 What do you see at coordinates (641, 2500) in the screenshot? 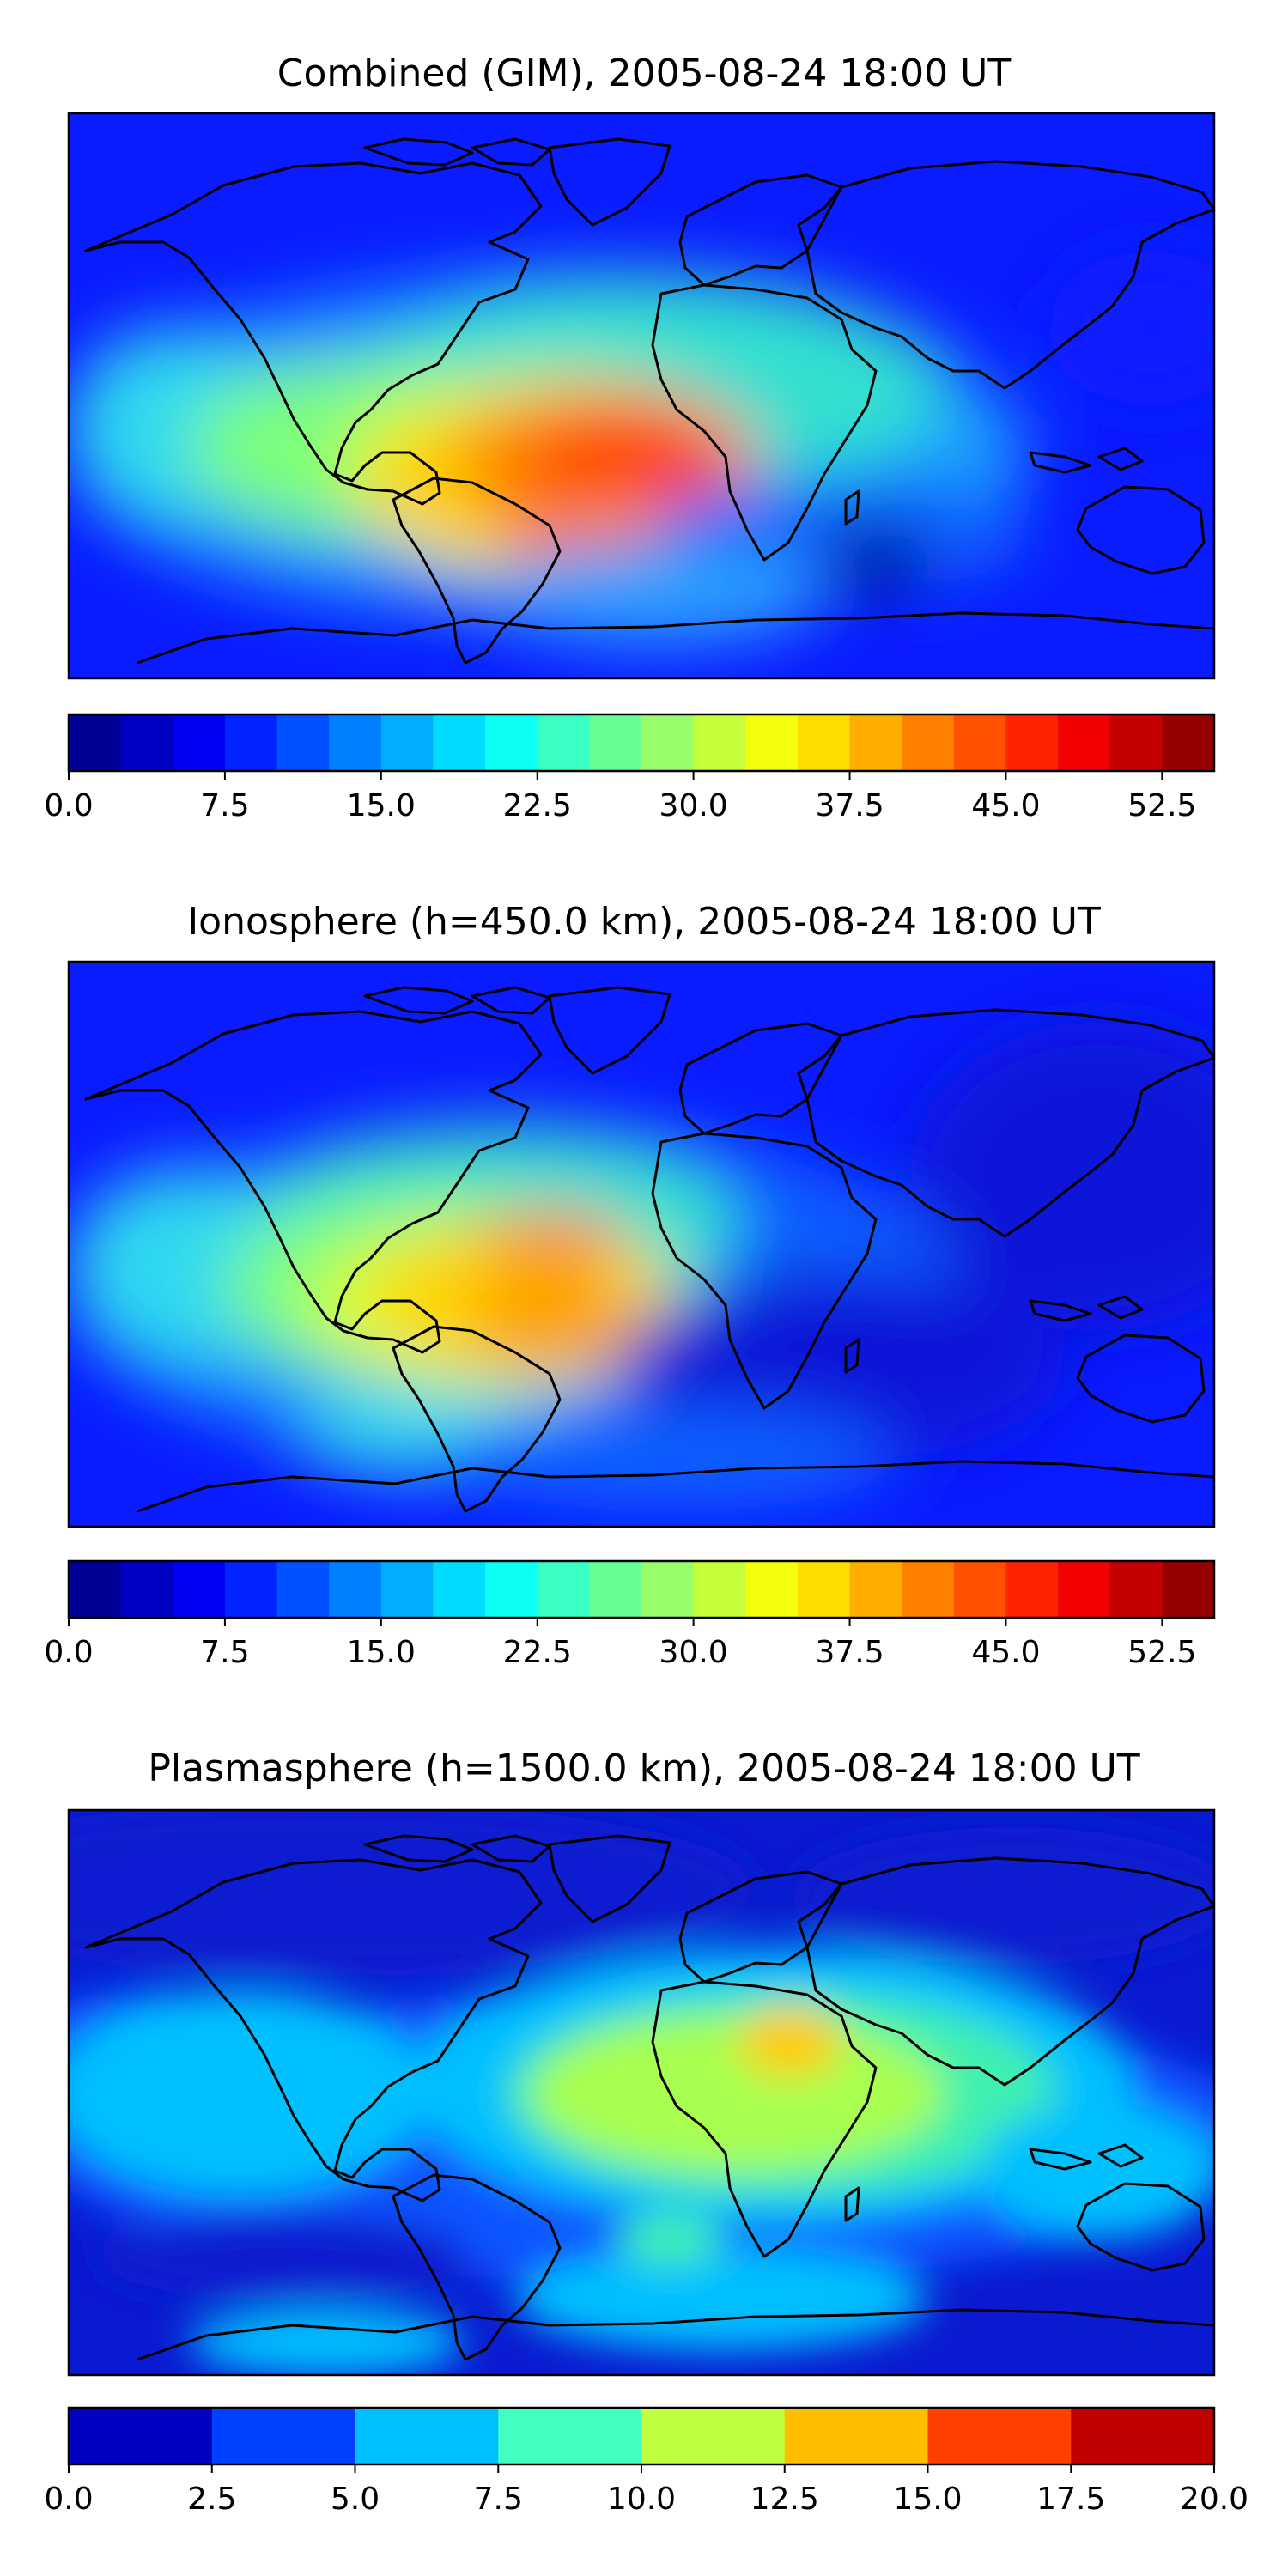
I see `colorbar-tick-label: 10.0` at bounding box center [641, 2500].